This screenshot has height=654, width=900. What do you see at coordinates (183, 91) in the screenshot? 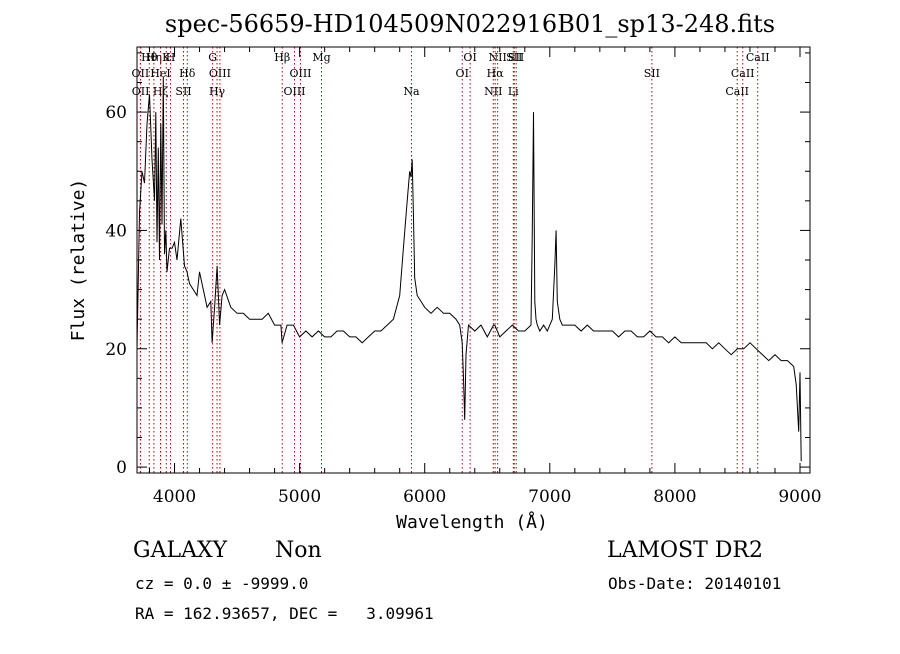
I see `marker-label-9: SII` at bounding box center [183, 91].